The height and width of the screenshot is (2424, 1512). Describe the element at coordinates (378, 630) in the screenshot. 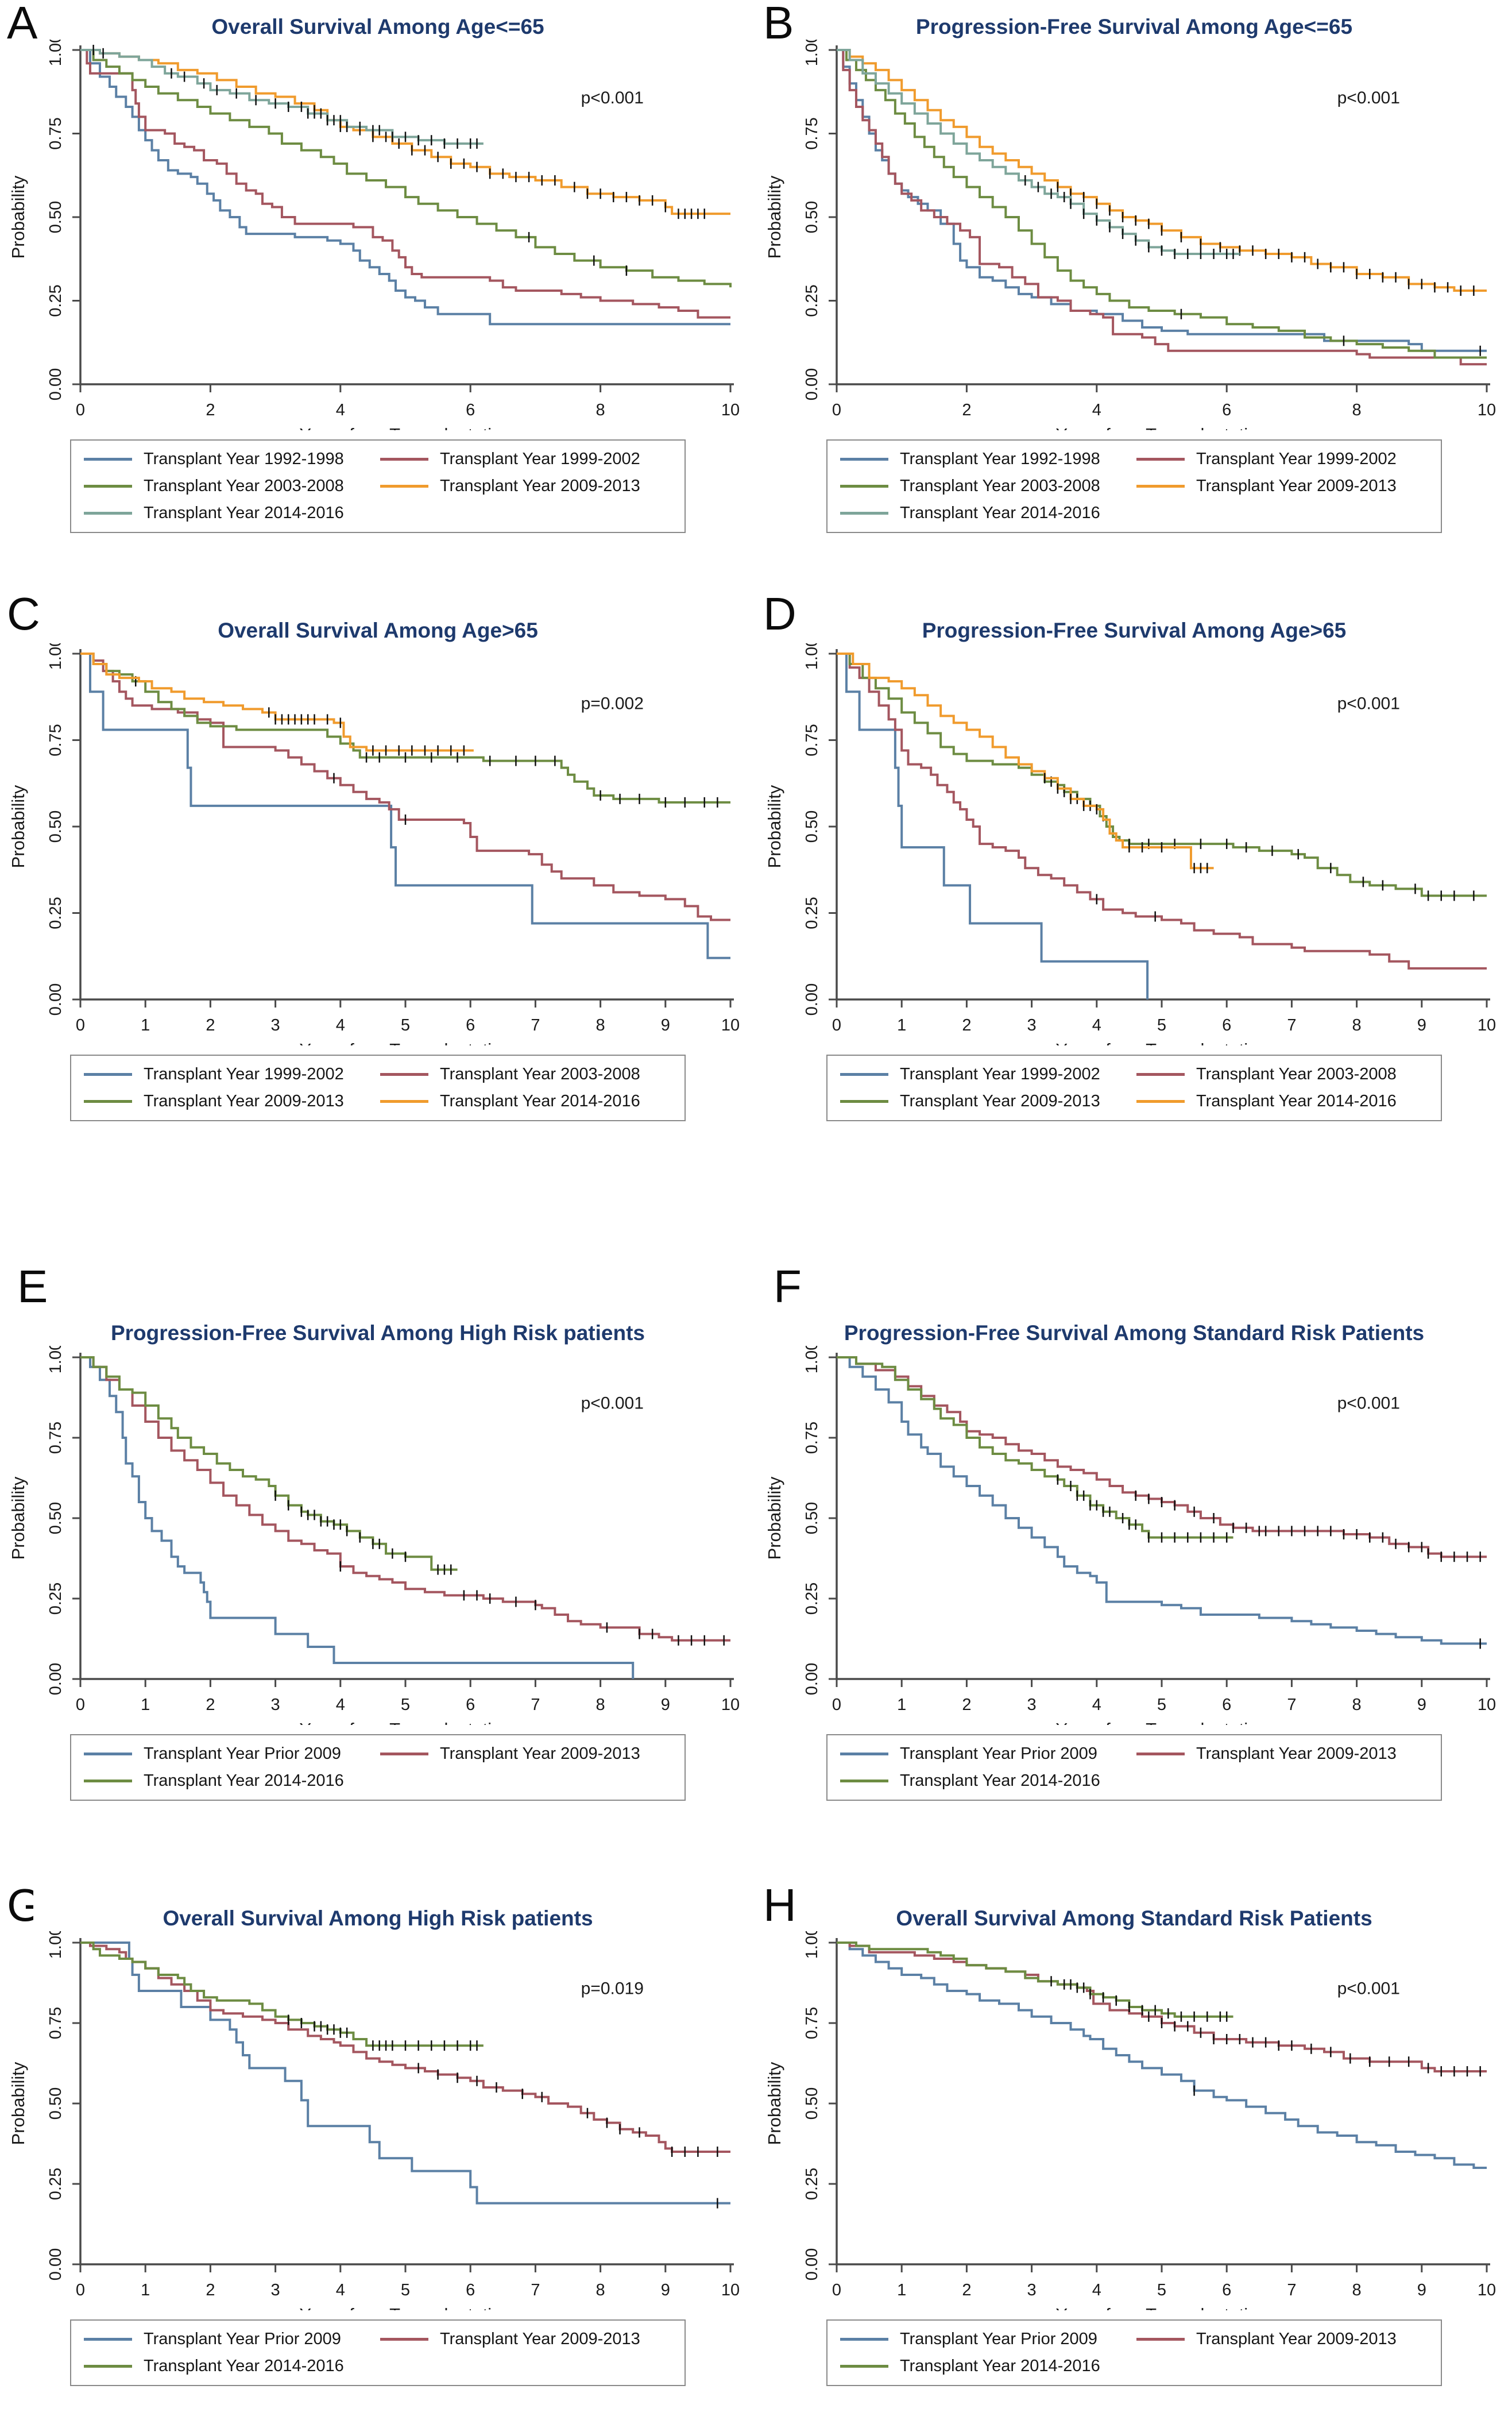

I see `panel-title: Overall Survival Among Age>65` at that location.